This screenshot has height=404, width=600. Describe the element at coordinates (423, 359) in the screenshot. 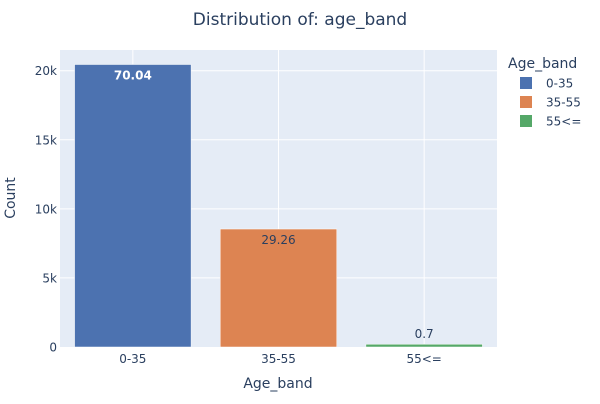

I see `x-tick-label: 55<=` at that location.